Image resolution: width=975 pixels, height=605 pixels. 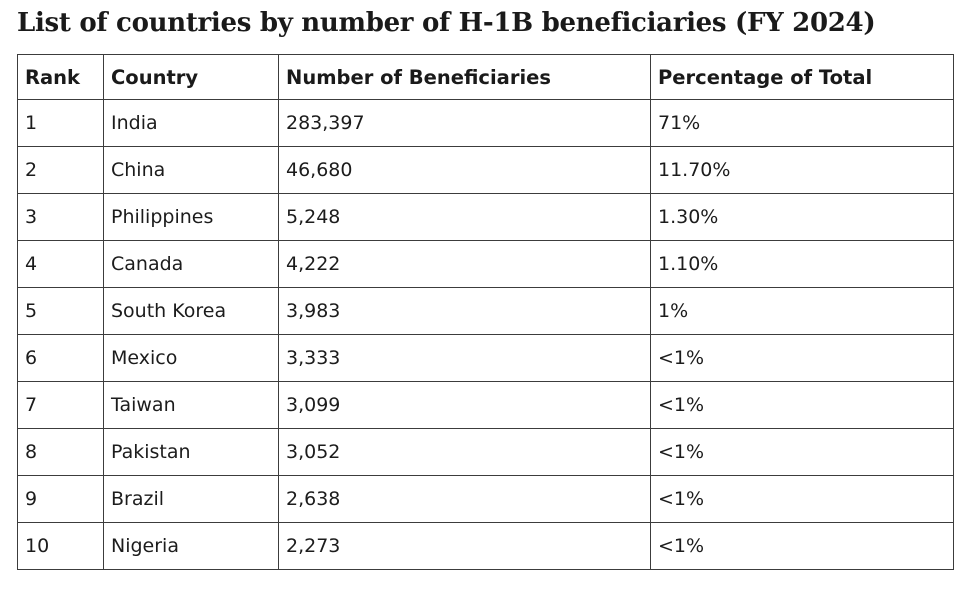 What do you see at coordinates (60, 499) in the screenshot?
I see `cell-rank: 9` at bounding box center [60, 499].